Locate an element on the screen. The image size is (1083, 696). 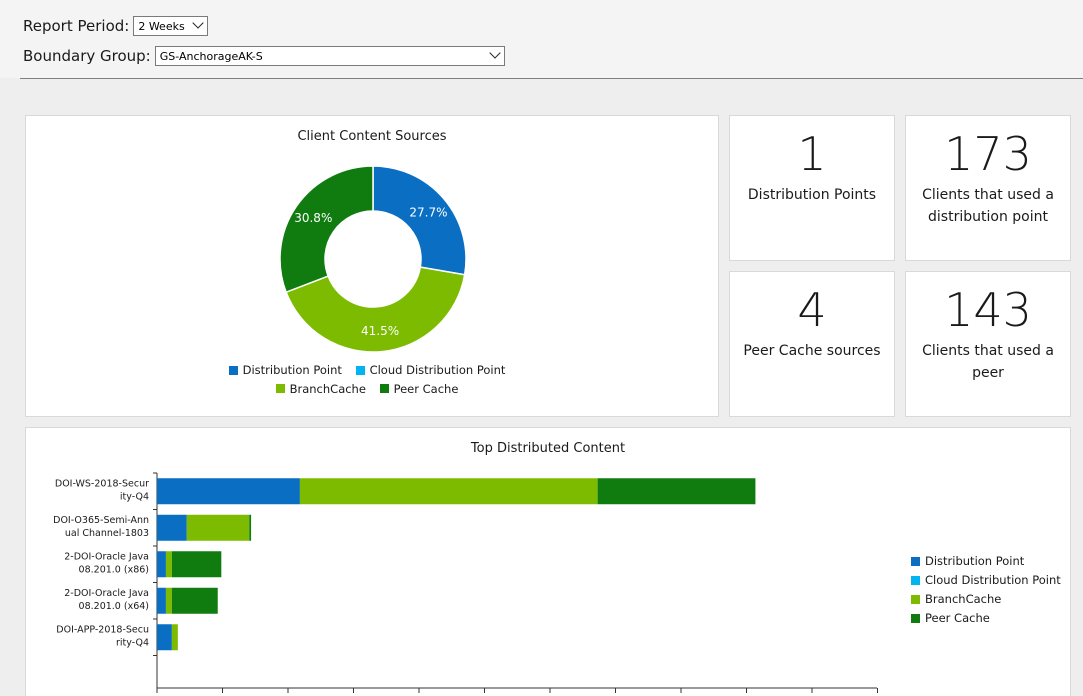
y-tick-label: 08.201.0 (x64) is located at coordinates (114, 606).